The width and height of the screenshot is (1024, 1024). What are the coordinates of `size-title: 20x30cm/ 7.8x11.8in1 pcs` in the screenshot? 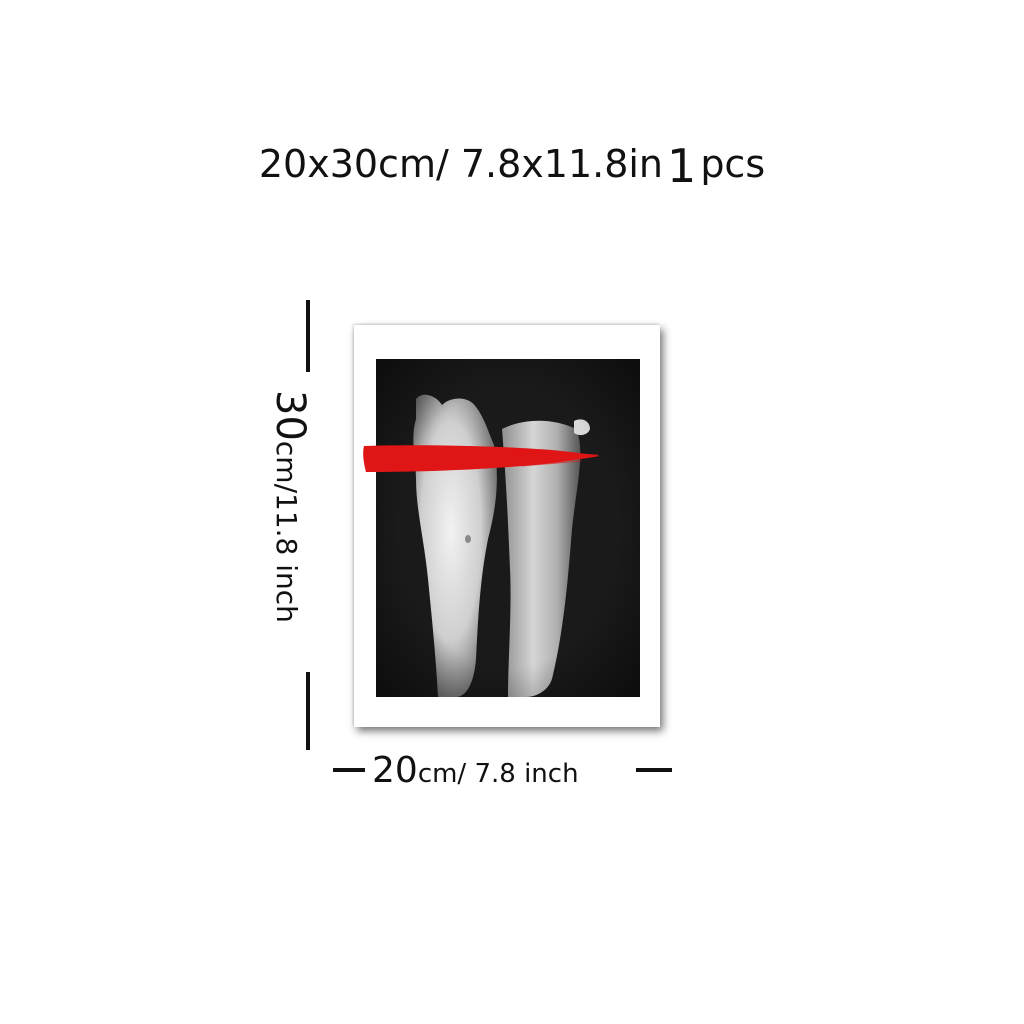 It's located at (512, 163).